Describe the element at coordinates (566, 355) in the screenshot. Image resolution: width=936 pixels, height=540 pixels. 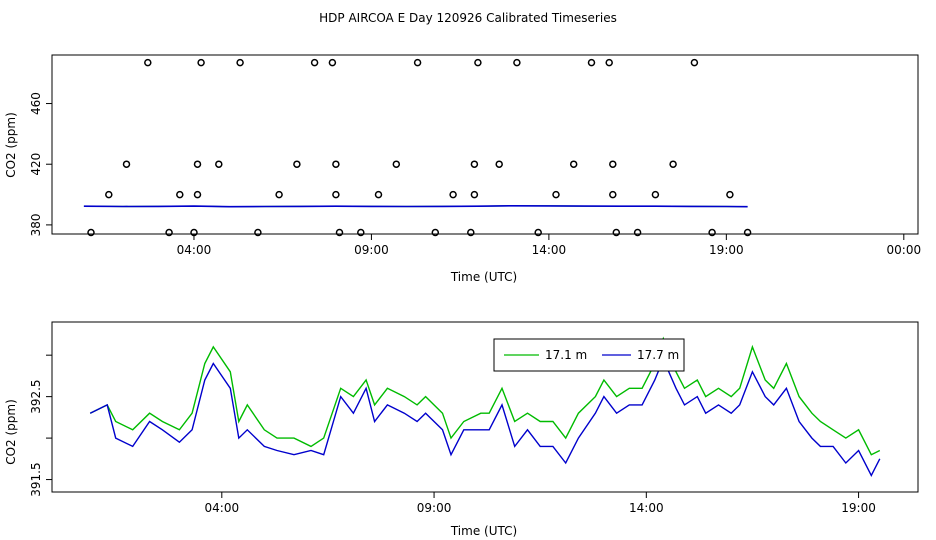
I see `legend-label-17-1: 17.1 m` at that location.